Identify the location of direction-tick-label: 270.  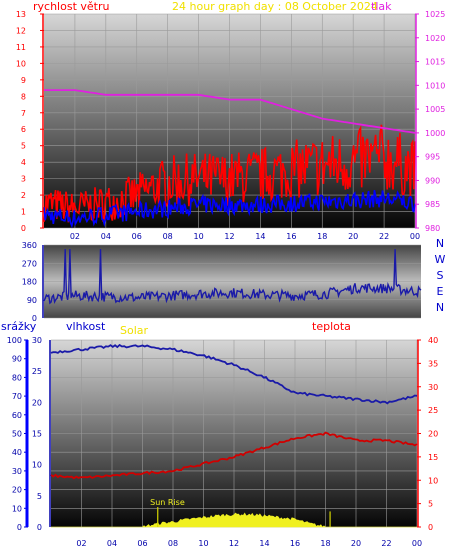
(29, 263).